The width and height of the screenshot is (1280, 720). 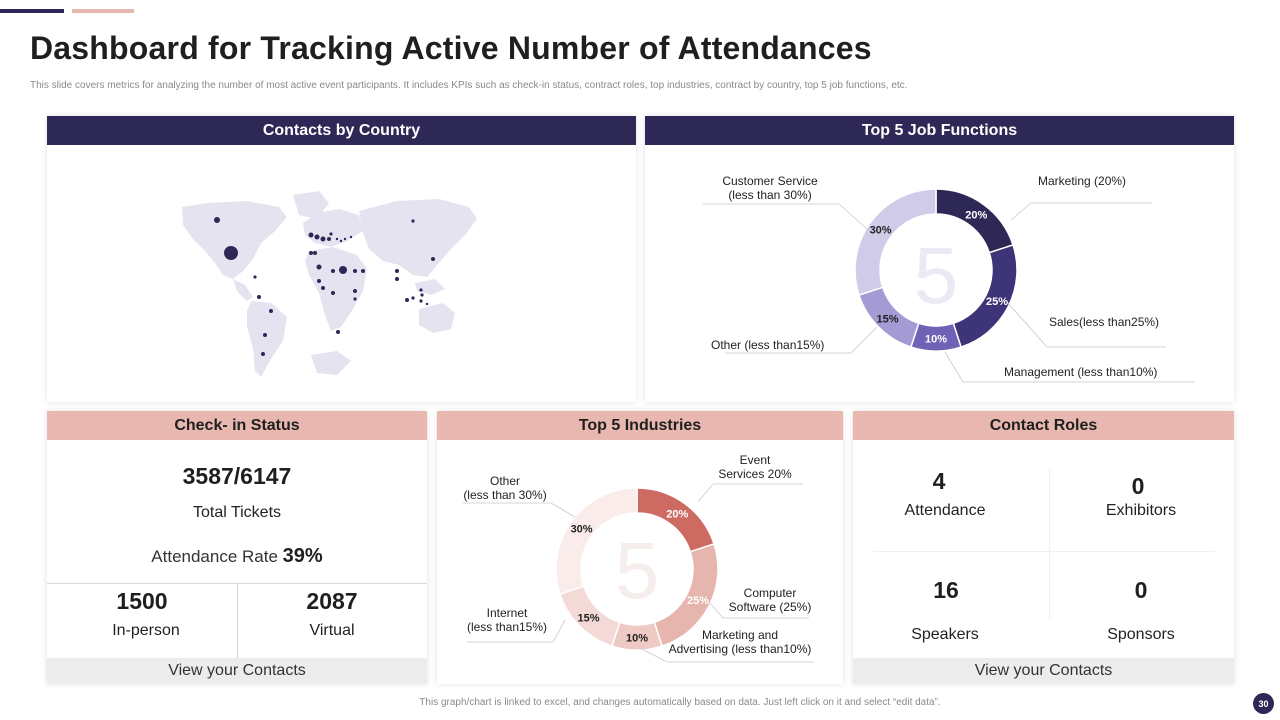 I want to click on leader-line-marketing-advertising, so click(x=726, y=655).